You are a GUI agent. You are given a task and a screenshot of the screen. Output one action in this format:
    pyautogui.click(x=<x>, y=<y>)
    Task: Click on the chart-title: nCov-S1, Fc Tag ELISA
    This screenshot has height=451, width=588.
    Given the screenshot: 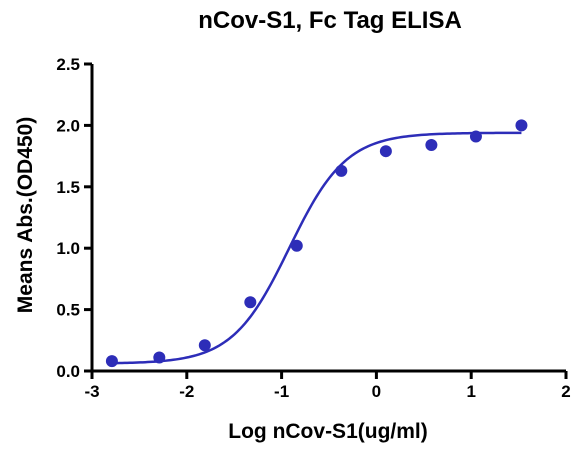 What is the action you would take?
    pyautogui.click(x=330, y=20)
    